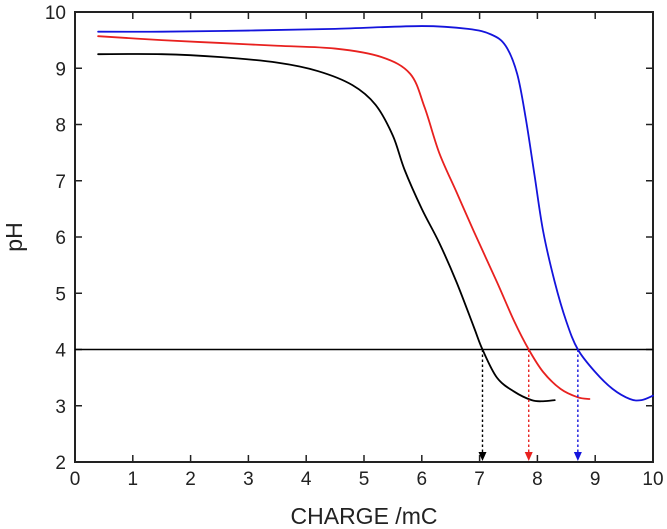 The height and width of the screenshot is (529, 667). Describe the element at coordinates (652, 479) in the screenshot. I see `x-tick-label: 10` at that location.